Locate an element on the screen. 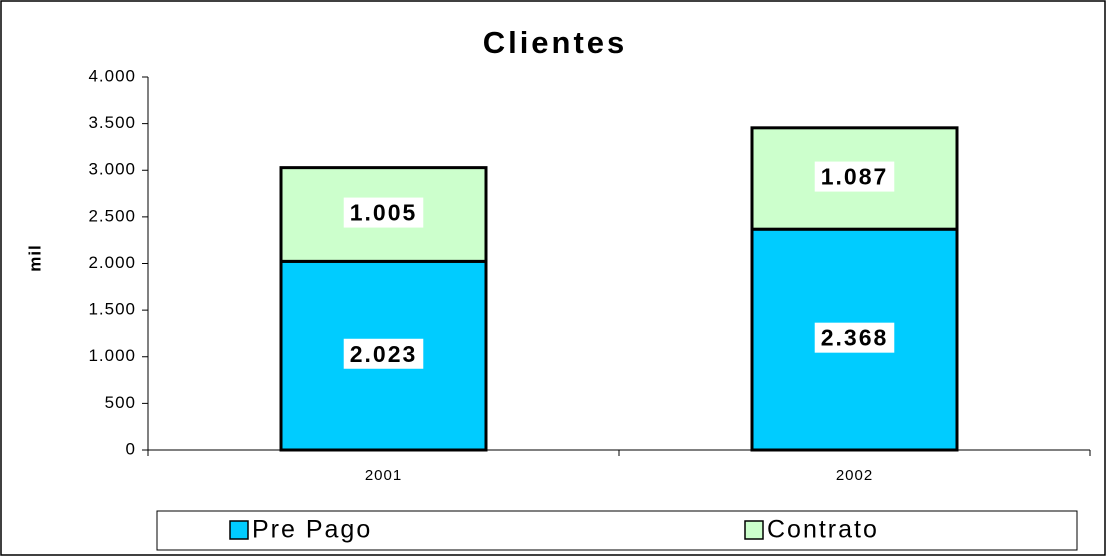  value-label: 1.005 is located at coordinates (384, 213).